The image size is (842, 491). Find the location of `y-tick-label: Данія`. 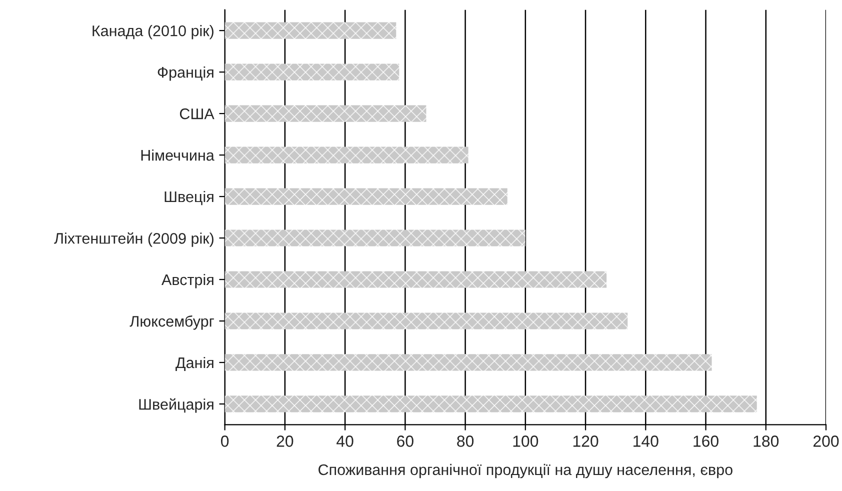

y-tick-label: Данія is located at coordinates (195, 364).